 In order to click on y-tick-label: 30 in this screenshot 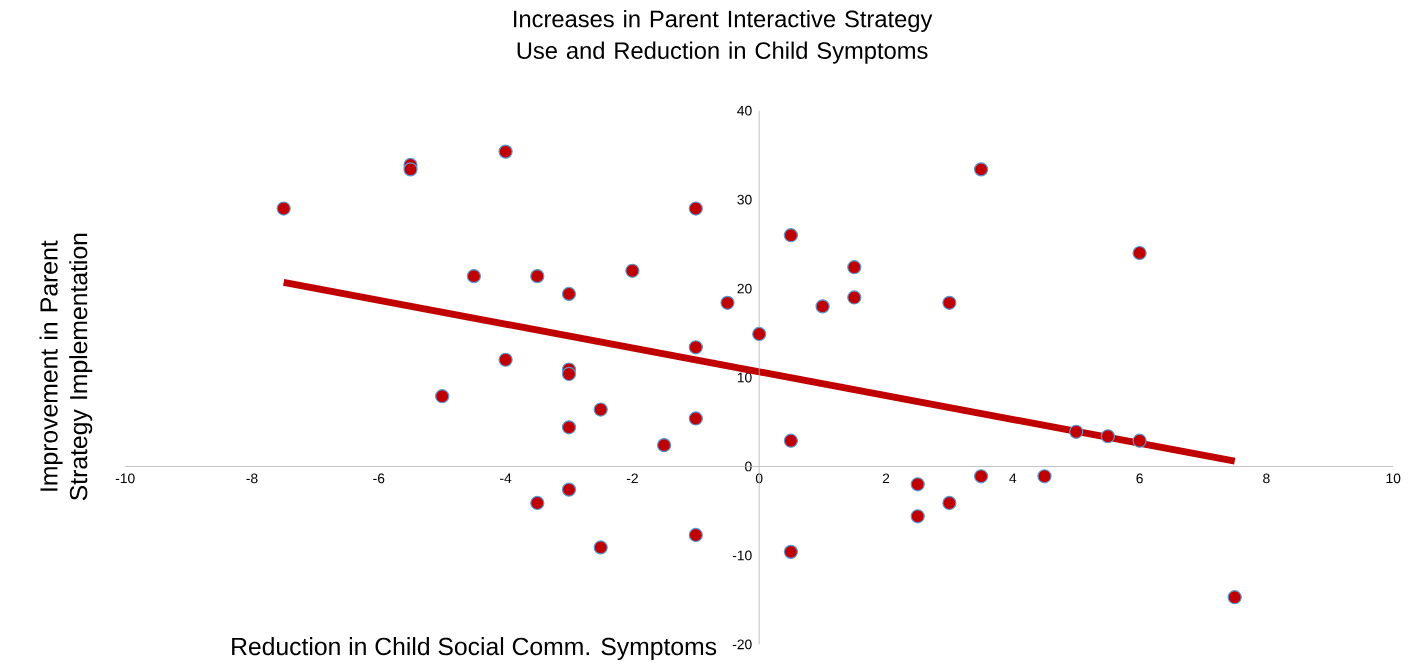, I will do `click(744, 199)`.